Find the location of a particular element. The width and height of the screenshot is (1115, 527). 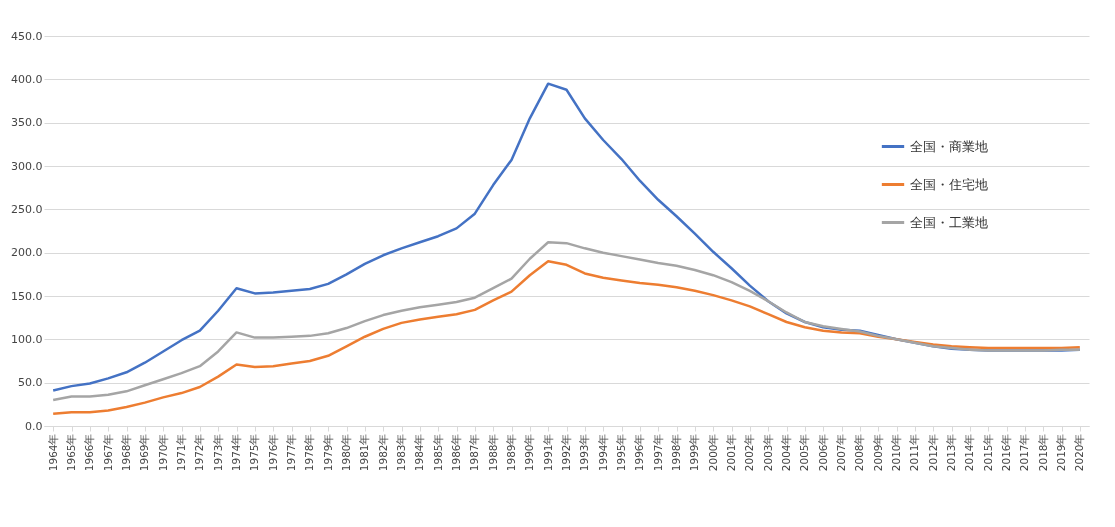

legend-label: 全国・商業地 is located at coordinates (949, 146).